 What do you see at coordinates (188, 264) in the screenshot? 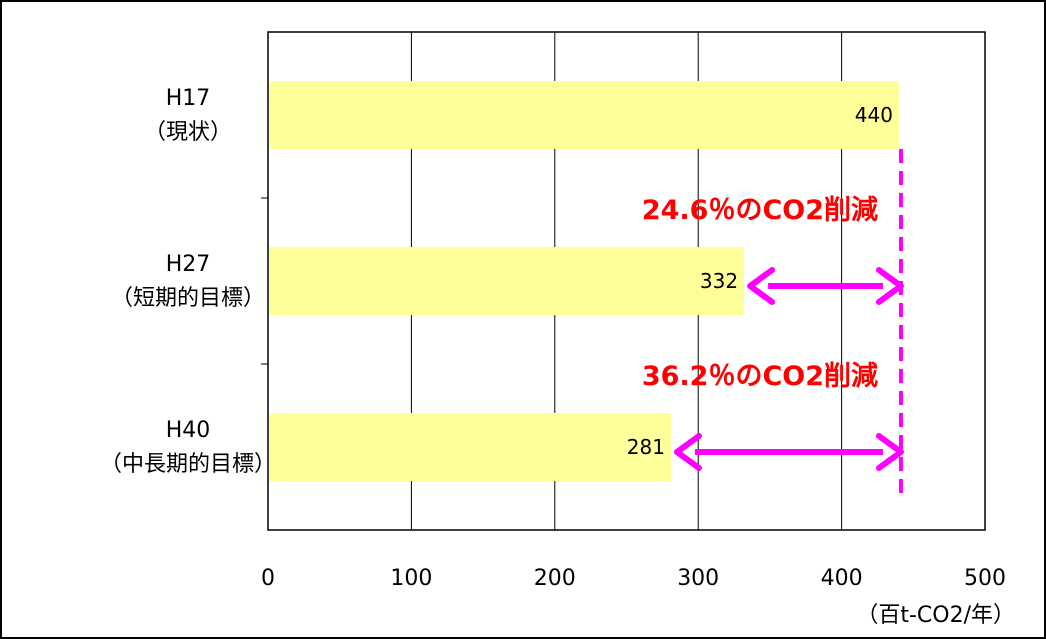
I see `category-label-1-line-0: H27` at bounding box center [188, 264].